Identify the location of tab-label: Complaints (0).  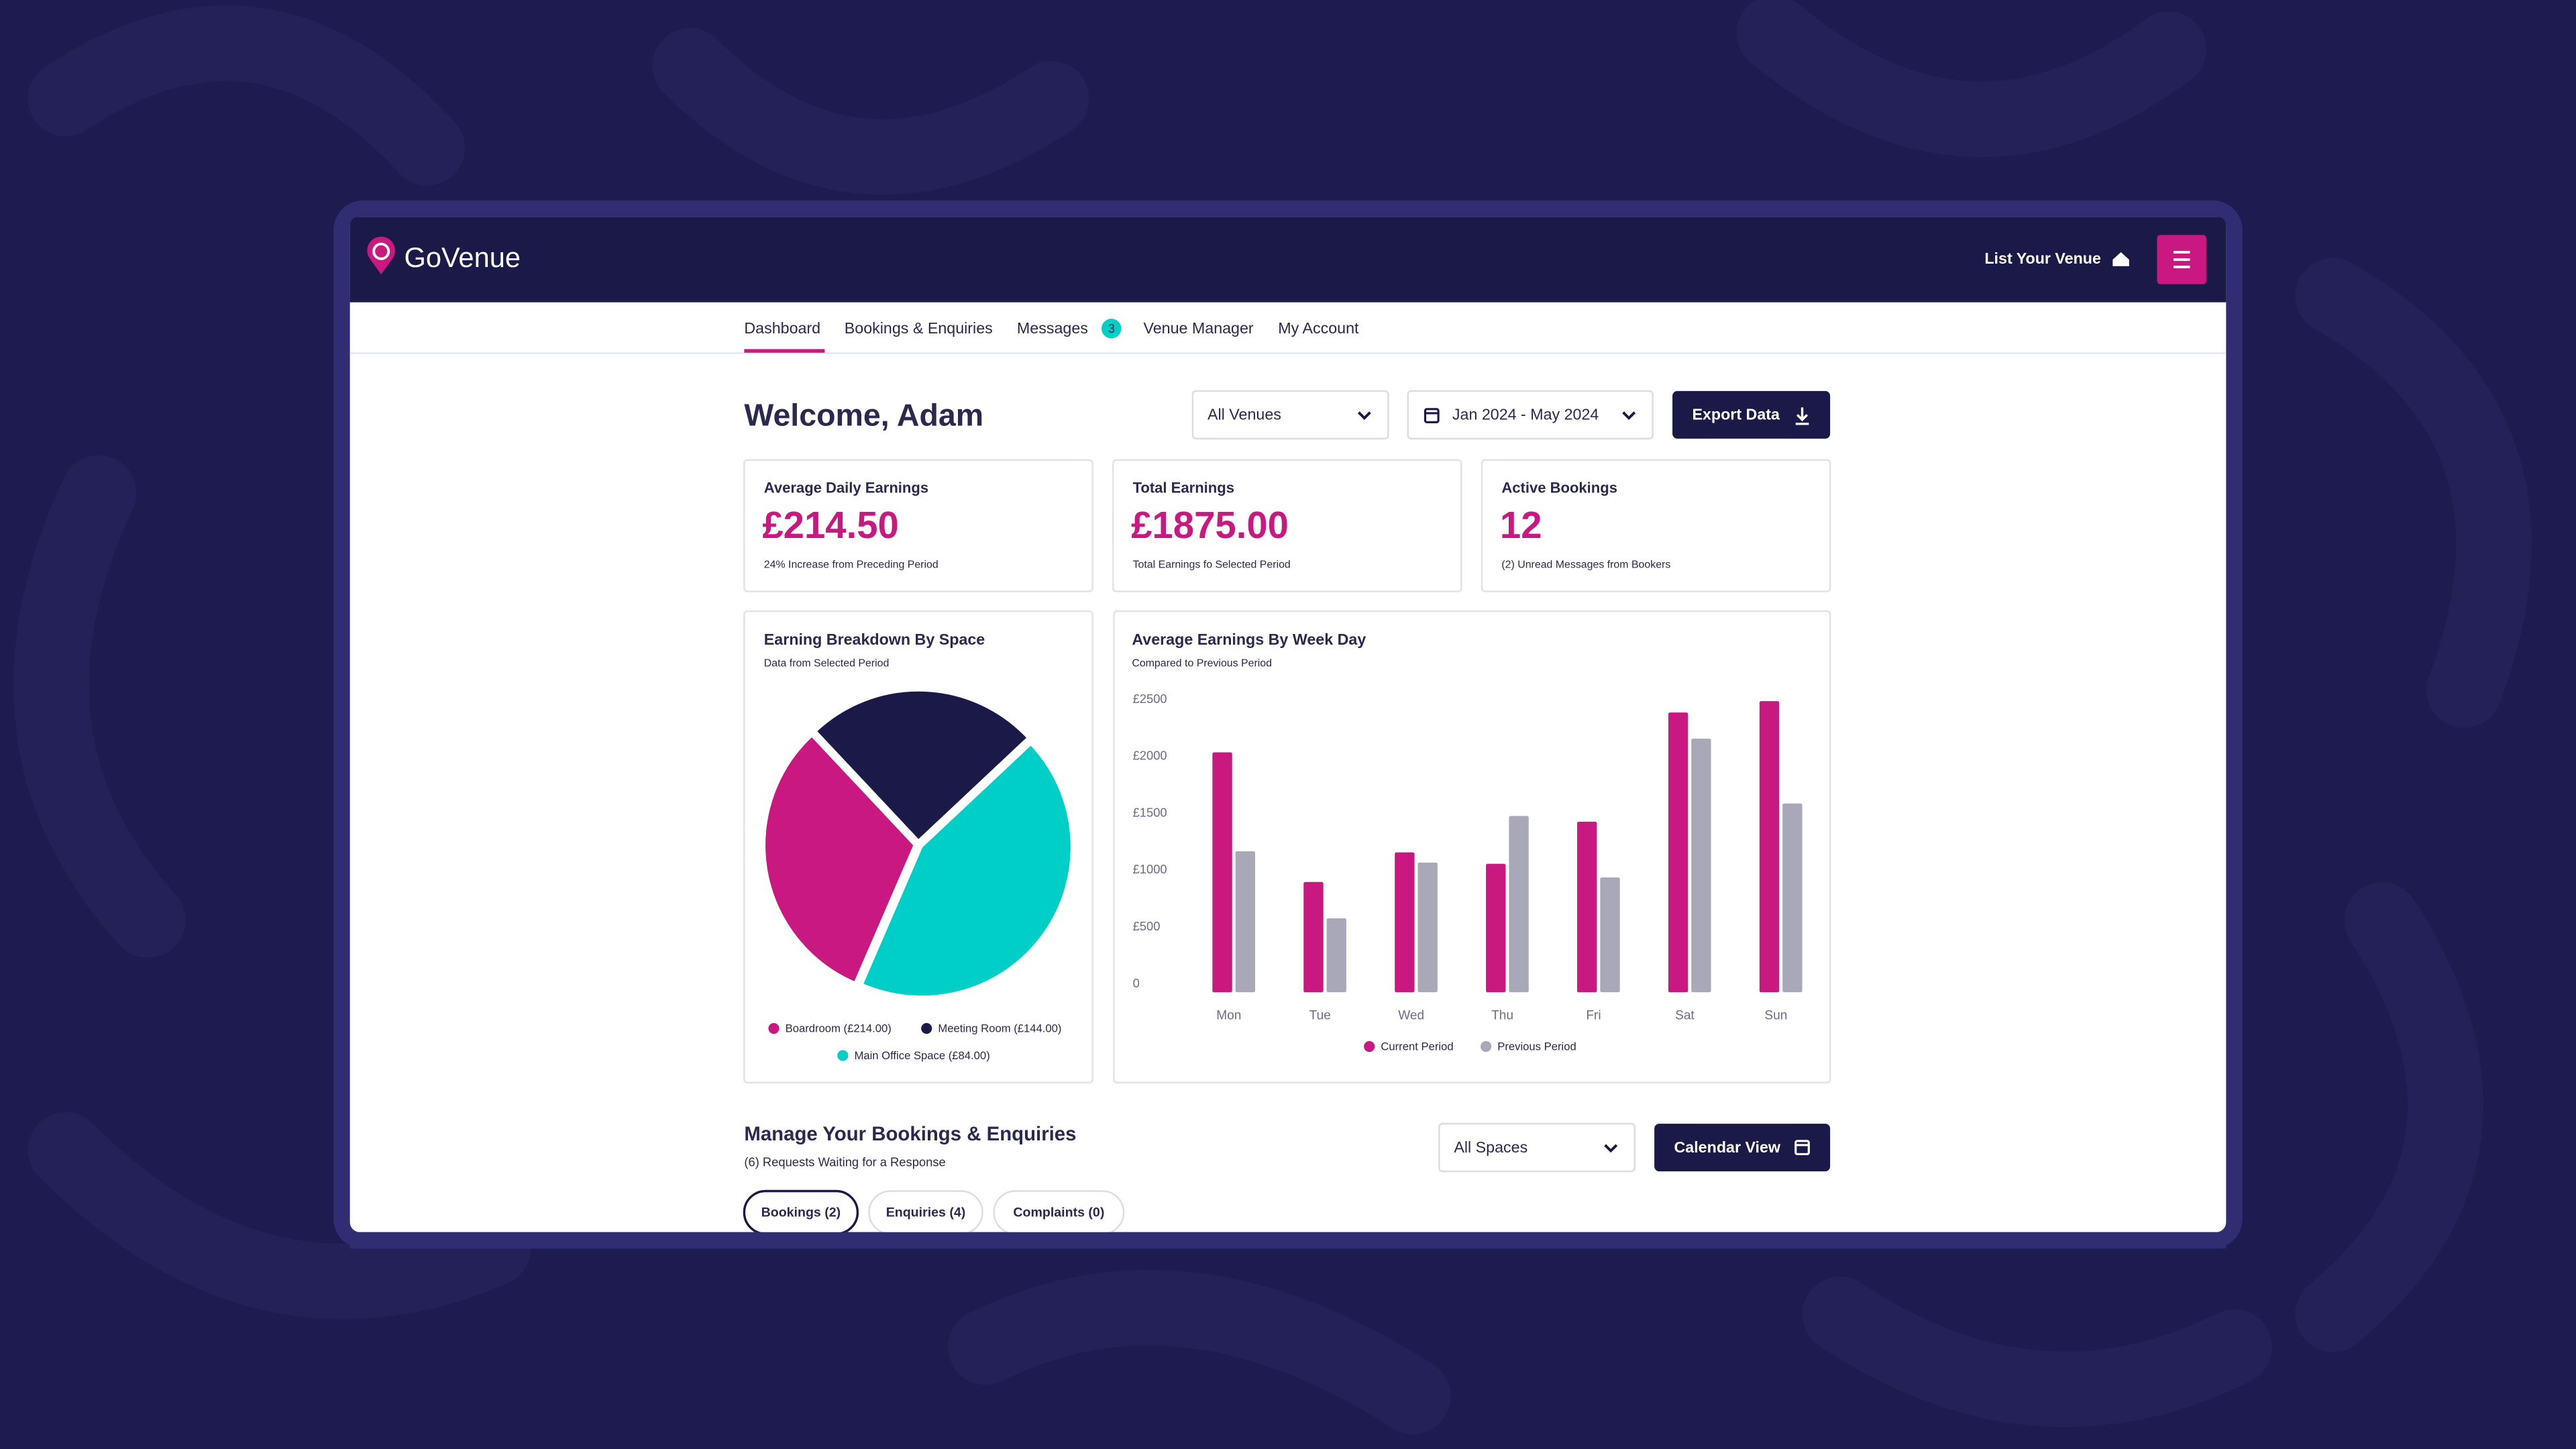
(1058, 1212).